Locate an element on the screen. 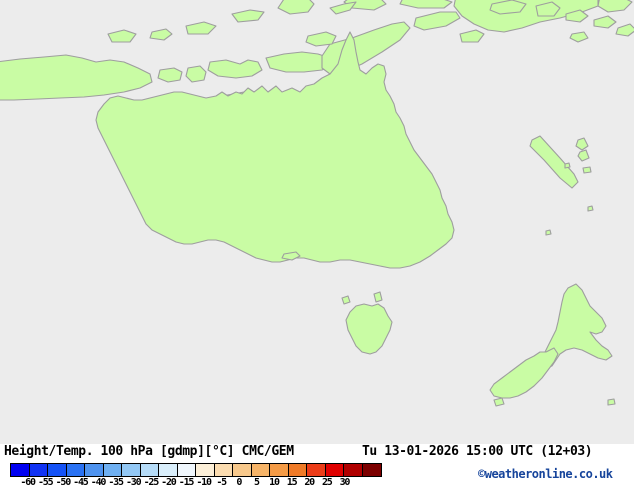  land-aru is located at coordinates (472, 36).